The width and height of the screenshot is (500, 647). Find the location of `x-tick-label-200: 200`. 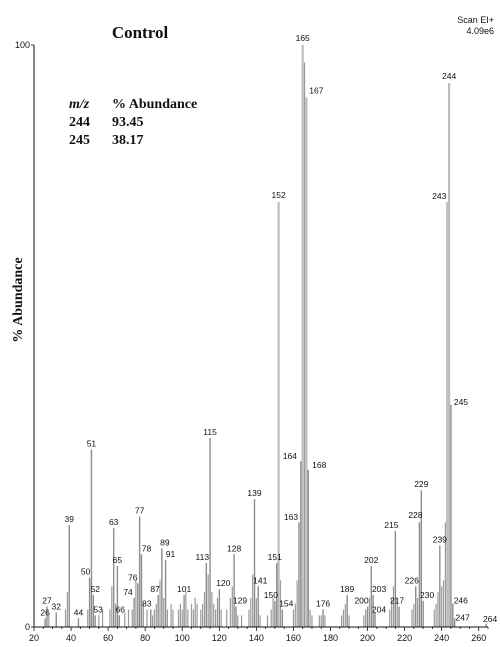

x-tick-label-200: 200 is located at coordinates (367, 638).